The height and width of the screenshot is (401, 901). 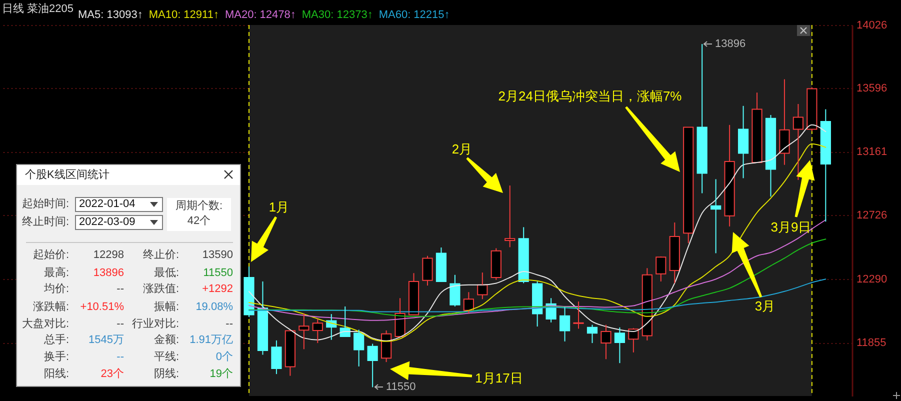 I want to click on y-tick-label: 14026, so click(x=872, y=26).